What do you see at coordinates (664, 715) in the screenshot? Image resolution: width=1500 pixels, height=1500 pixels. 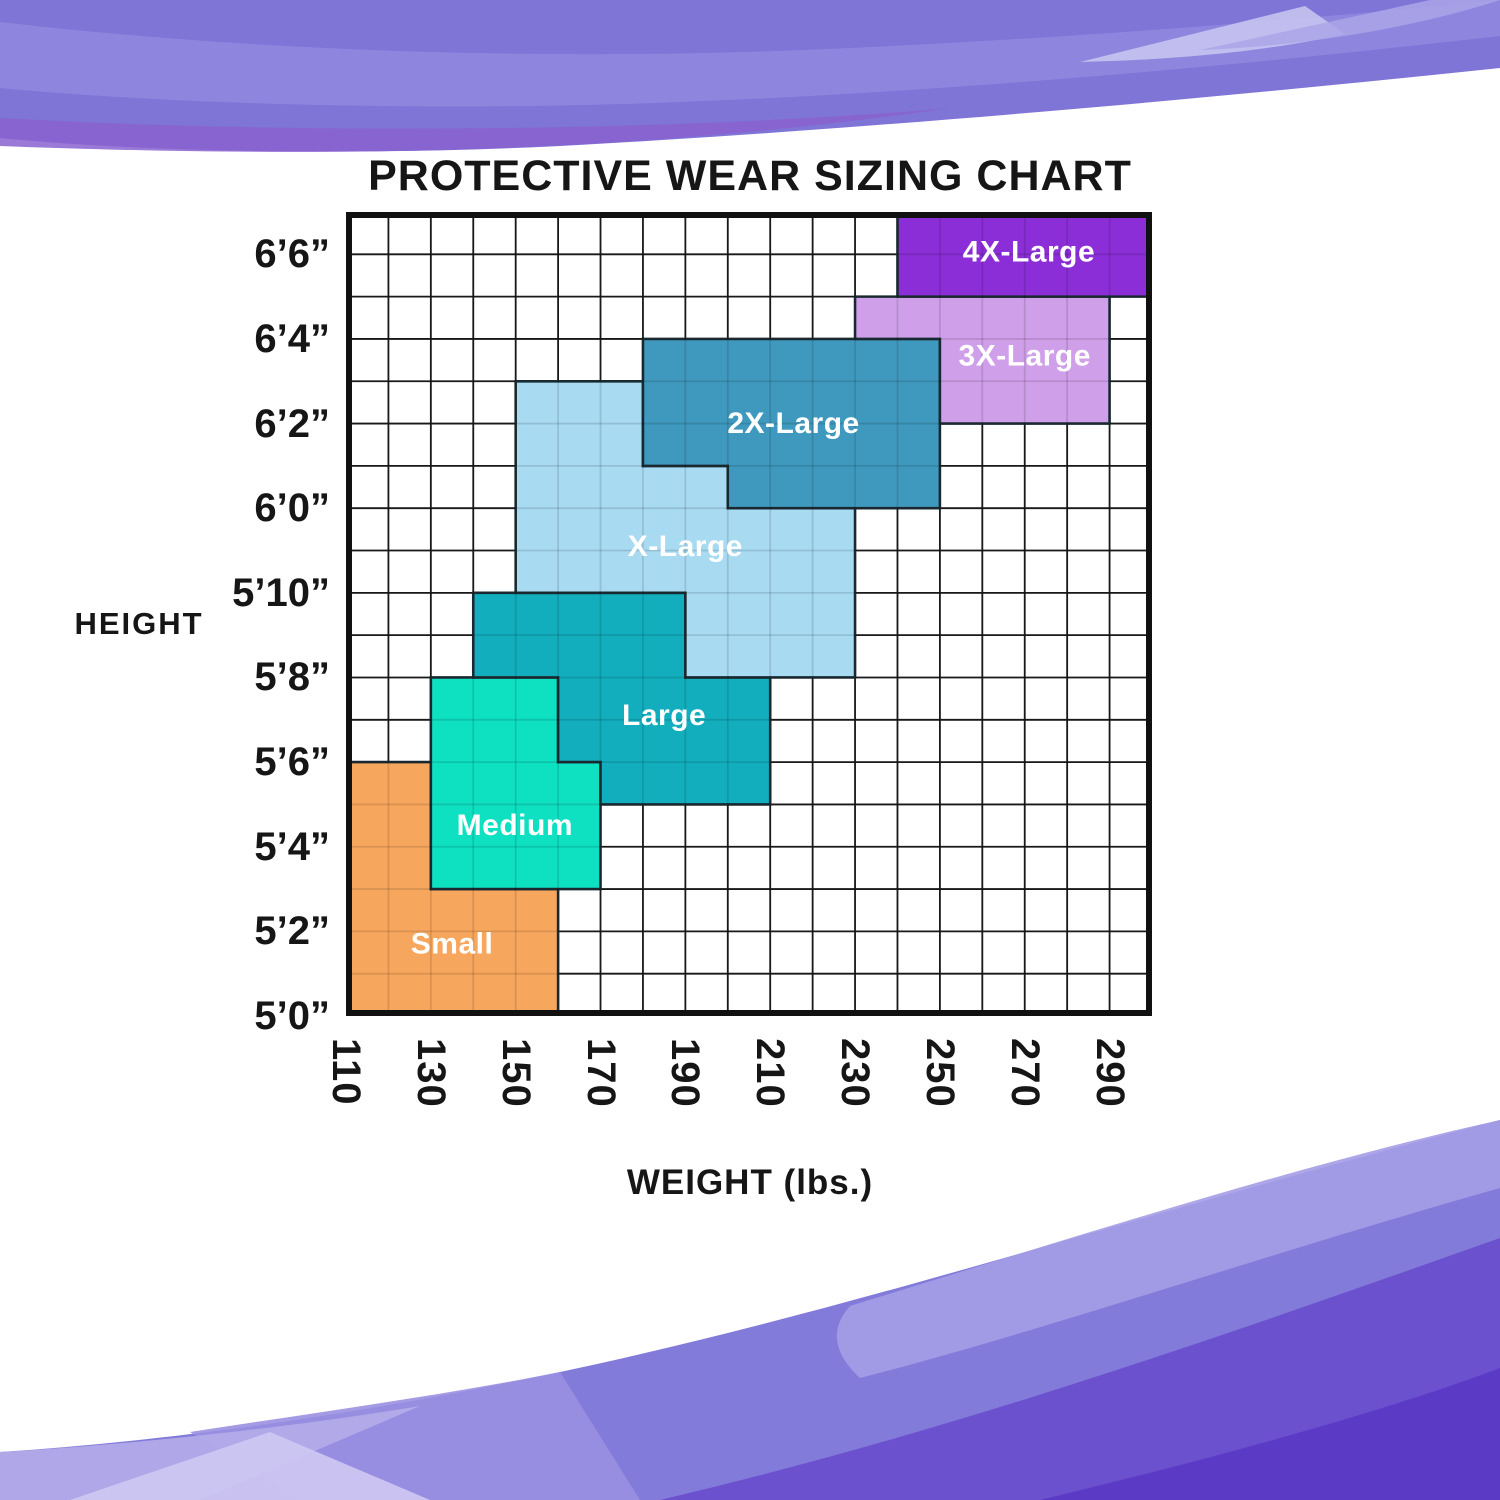 I see `size-region-label-large: Large` at bounding box center [664, 715].